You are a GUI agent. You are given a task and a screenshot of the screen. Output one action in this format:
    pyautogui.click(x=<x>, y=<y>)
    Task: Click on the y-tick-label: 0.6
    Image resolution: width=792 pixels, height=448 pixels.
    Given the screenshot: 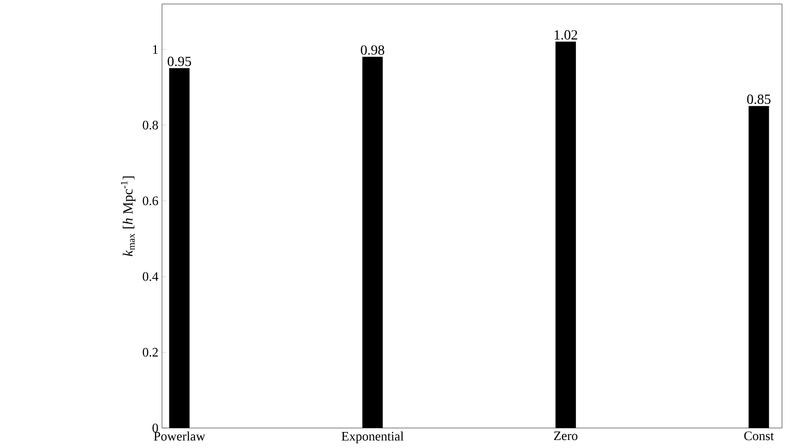 What is the action you would take?
    pyautogui.click(x=150, y=201)
    